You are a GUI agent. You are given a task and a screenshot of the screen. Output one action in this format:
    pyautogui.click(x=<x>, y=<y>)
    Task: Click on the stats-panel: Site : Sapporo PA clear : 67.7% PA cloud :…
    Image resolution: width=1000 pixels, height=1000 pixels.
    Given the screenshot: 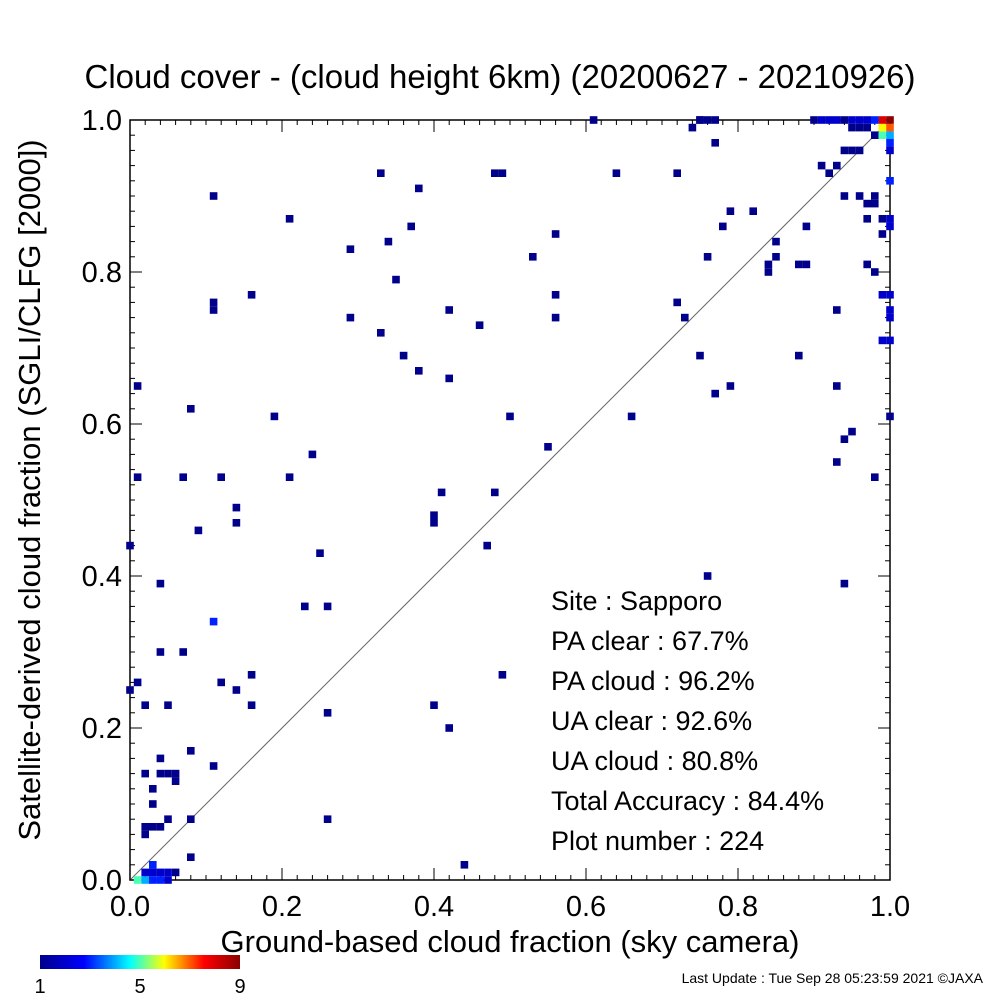 What is the action you would take?
    pyautogui.click(x=687, y=721)
    